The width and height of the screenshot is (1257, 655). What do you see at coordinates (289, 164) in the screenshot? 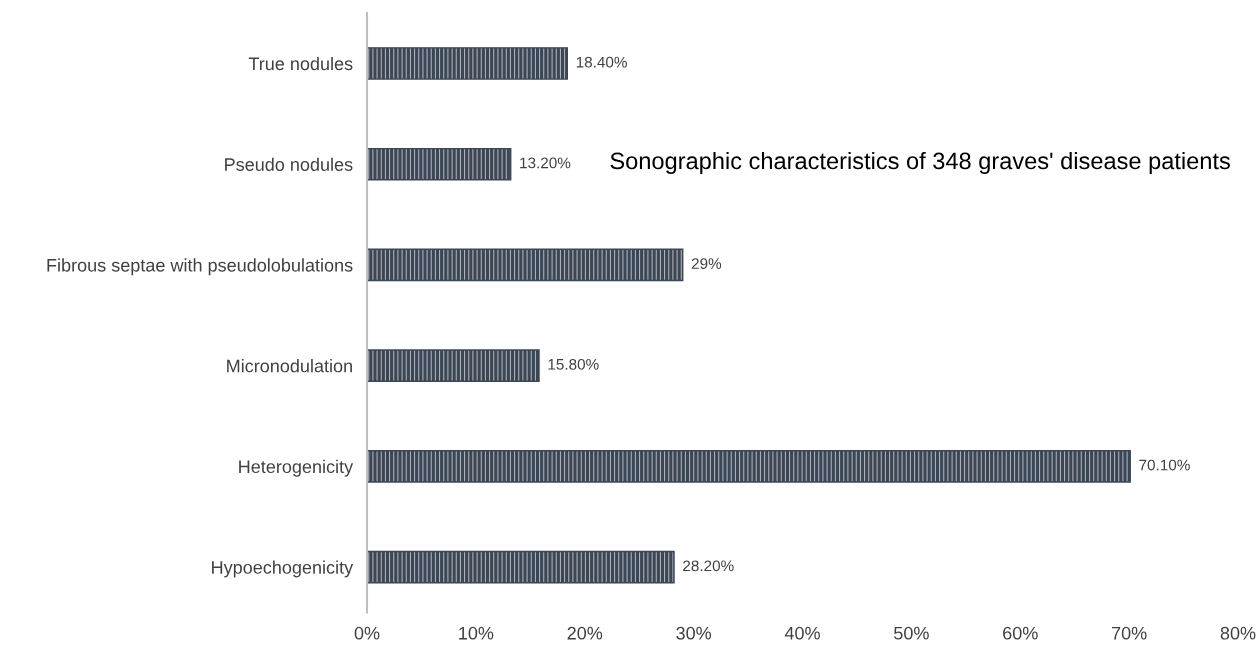
I see `y-tick-label: Pseudo nodules` at bounding box center [289, 164].